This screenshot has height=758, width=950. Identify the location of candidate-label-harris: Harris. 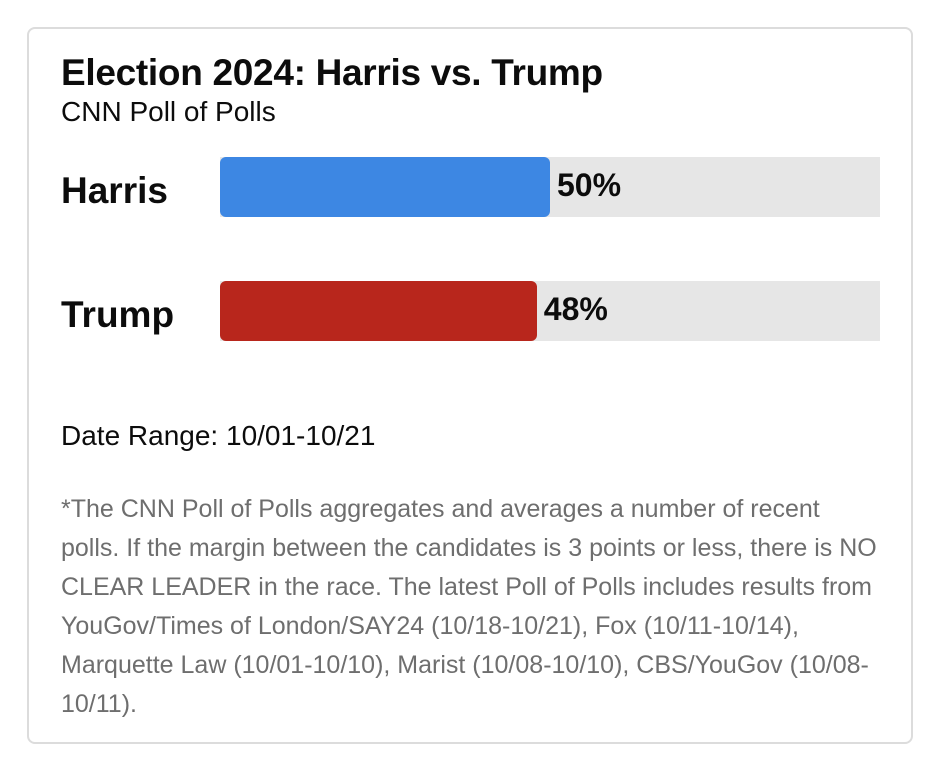
(114, 190).